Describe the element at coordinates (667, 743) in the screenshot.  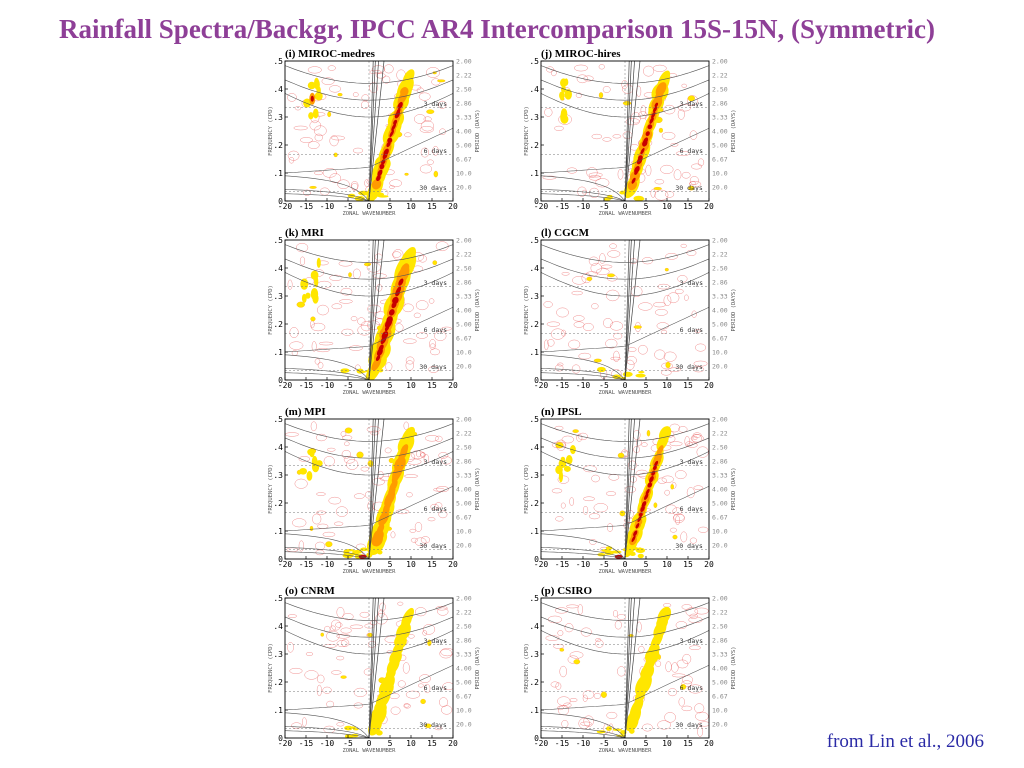
I see `x-tick-label: 10` at that location.